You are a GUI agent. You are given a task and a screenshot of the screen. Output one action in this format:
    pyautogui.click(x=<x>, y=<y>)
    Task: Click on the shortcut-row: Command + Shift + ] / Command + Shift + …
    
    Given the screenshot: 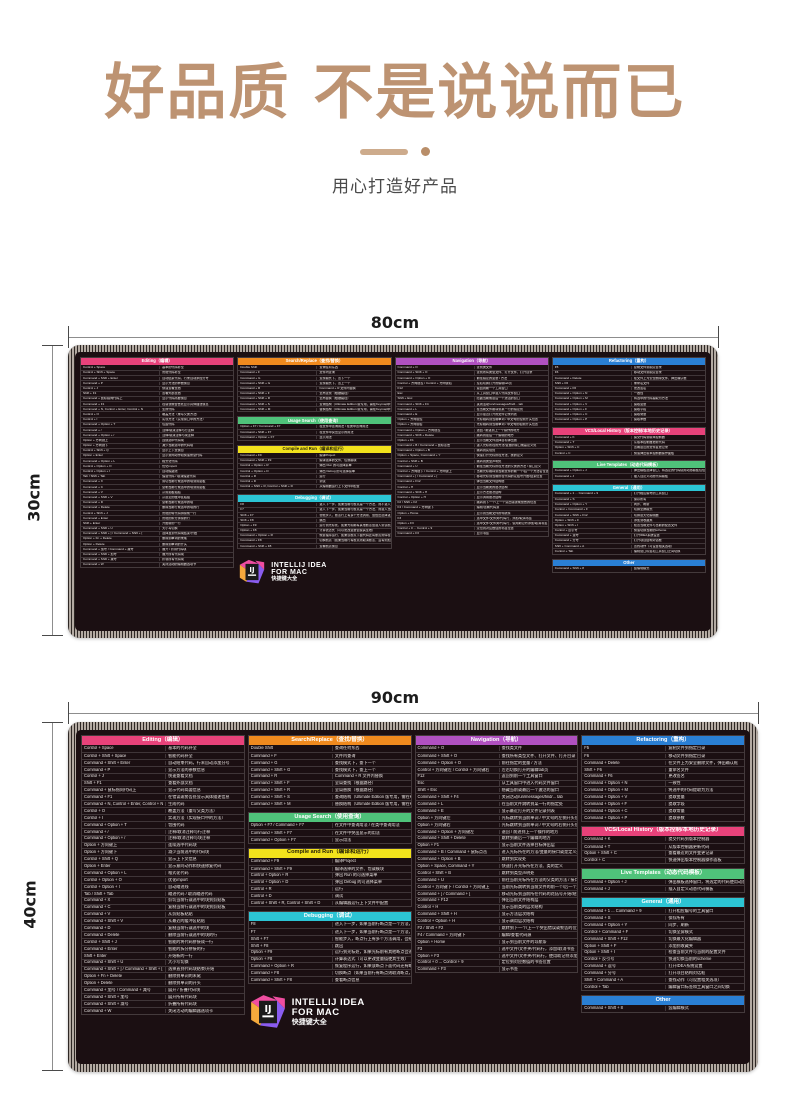 What is the action you would take?
    pyautogui.click(x=157, y=533)
    